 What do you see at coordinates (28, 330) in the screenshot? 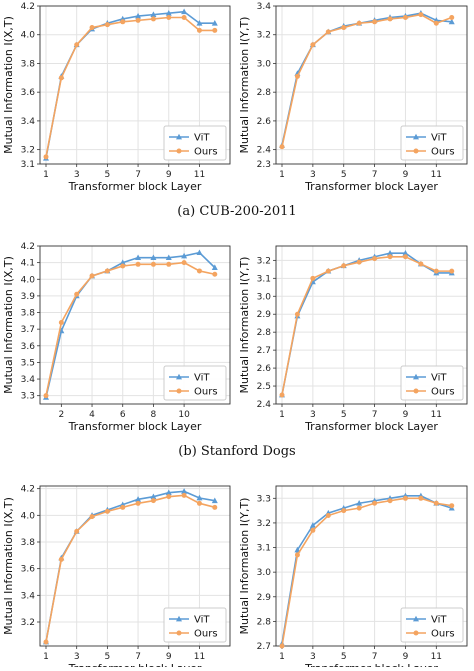
I see `y-tick-label: 3.7` at bounding box center [28, 330].